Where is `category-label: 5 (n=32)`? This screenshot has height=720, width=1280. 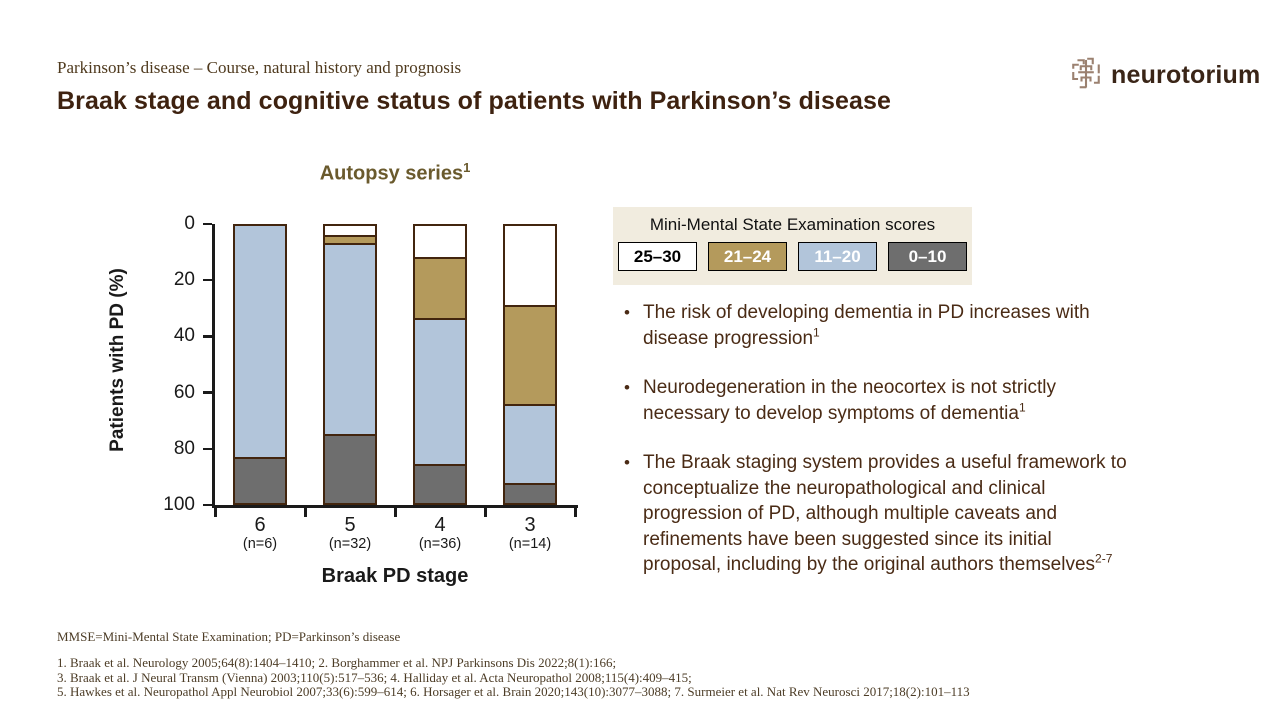 category-label: 5 (n=32) is located at coordinates (350, 533).